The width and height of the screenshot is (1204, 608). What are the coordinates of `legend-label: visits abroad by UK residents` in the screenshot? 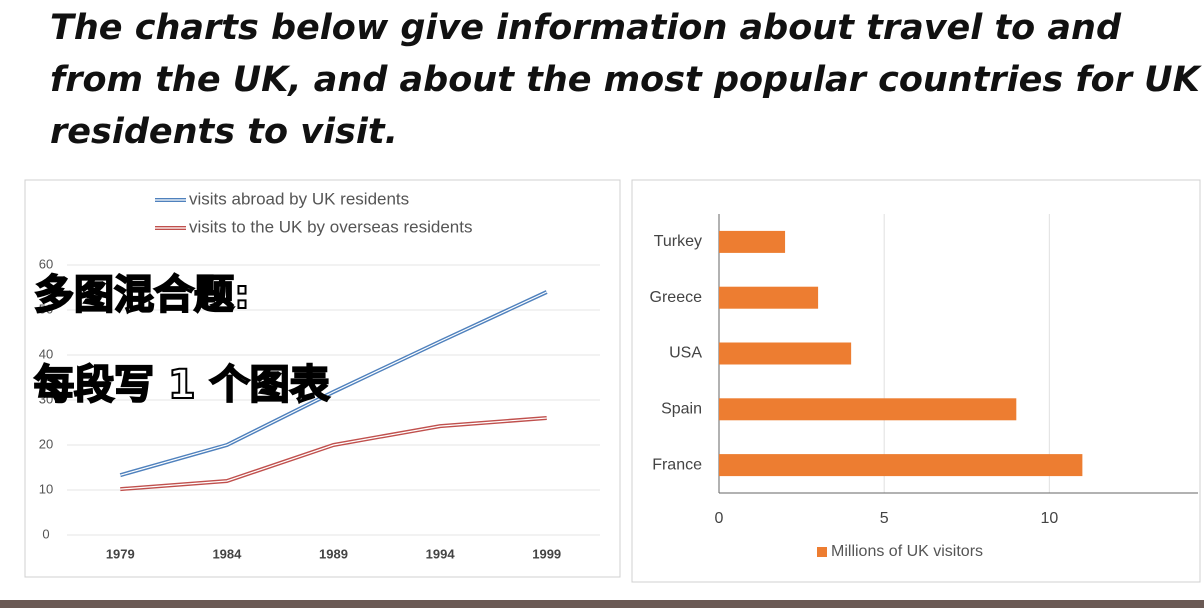 It's located at (299, 198).